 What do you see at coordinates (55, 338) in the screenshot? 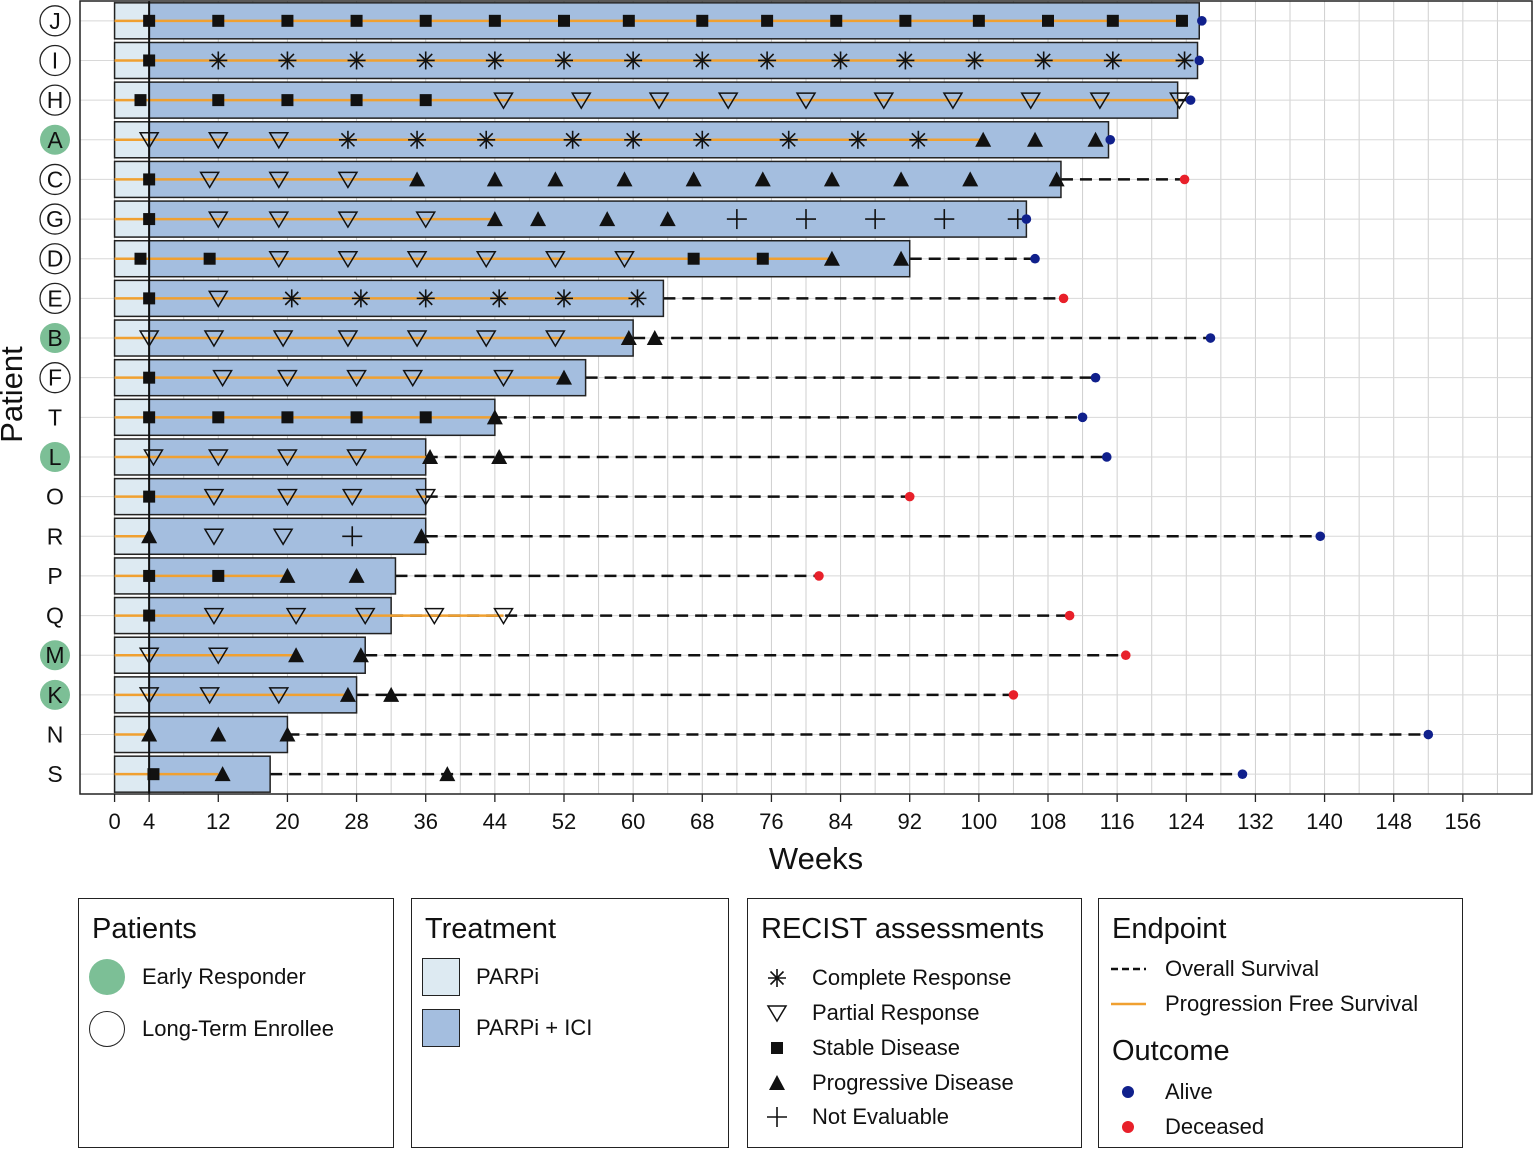
I see `early-responder-badge` at bounding box center [55, 338].